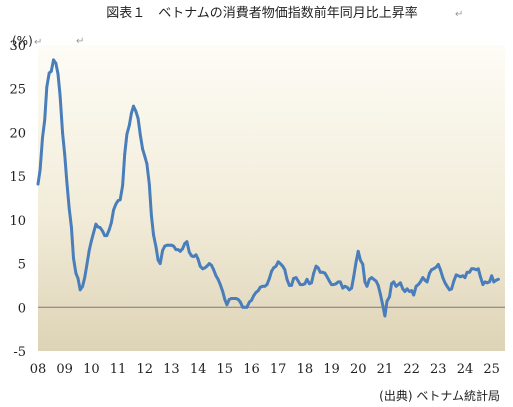  What do you see at coordinates (17, 46) in the screenshot?
I see `y-tick-label: 30` at bounding box center [17, 46].